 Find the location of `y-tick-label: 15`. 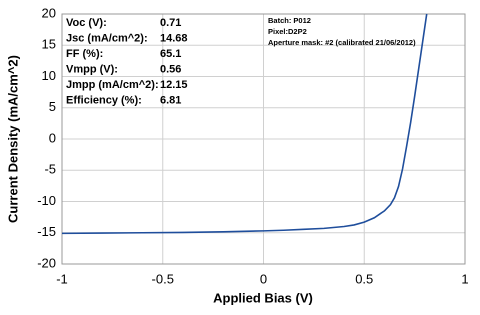

y-tick-label: 15 is located at coordinates (49, 44).